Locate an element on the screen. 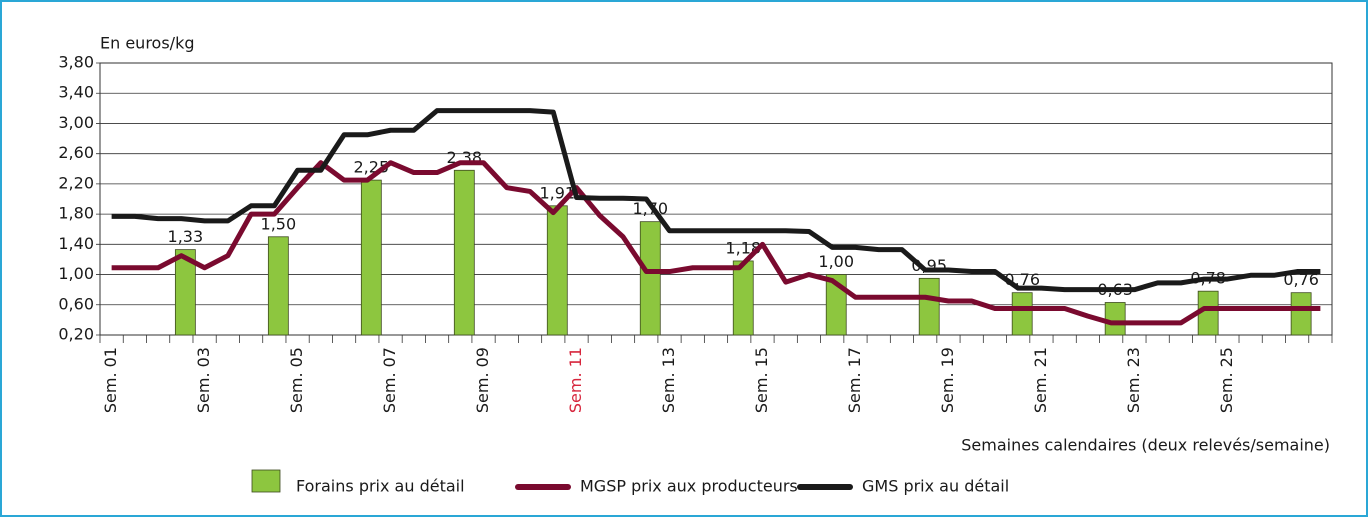  legend-label: Forains prix au détail is located at coordinates (380, 486).